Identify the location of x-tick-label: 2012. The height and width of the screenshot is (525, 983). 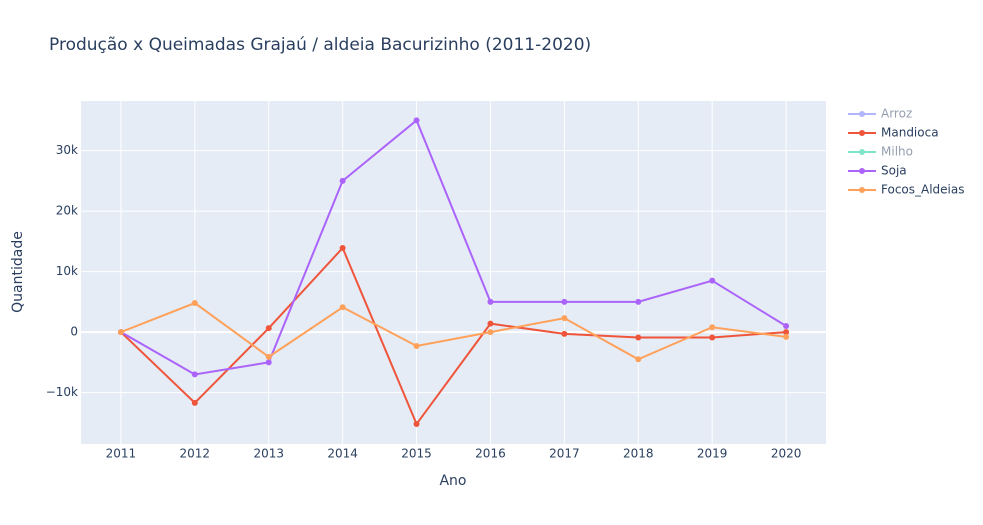
(195, 454).